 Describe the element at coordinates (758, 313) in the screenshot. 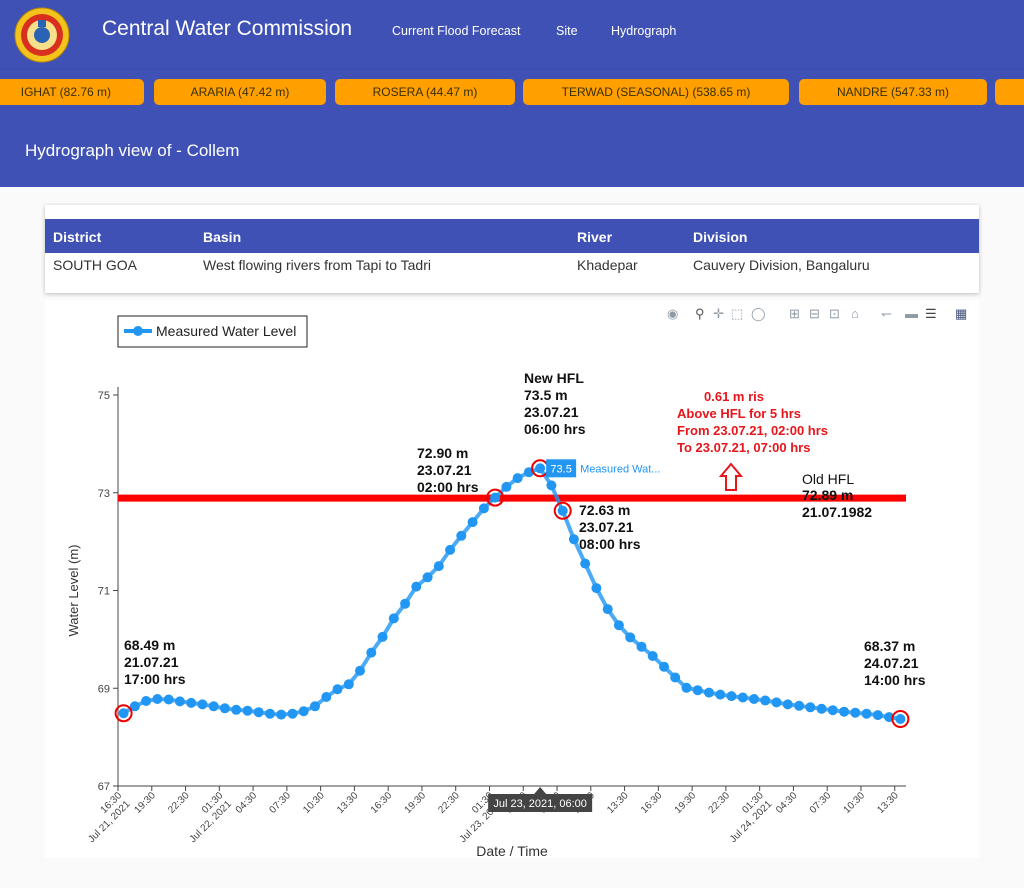

I see `lasso-icon: ◯` at that location.